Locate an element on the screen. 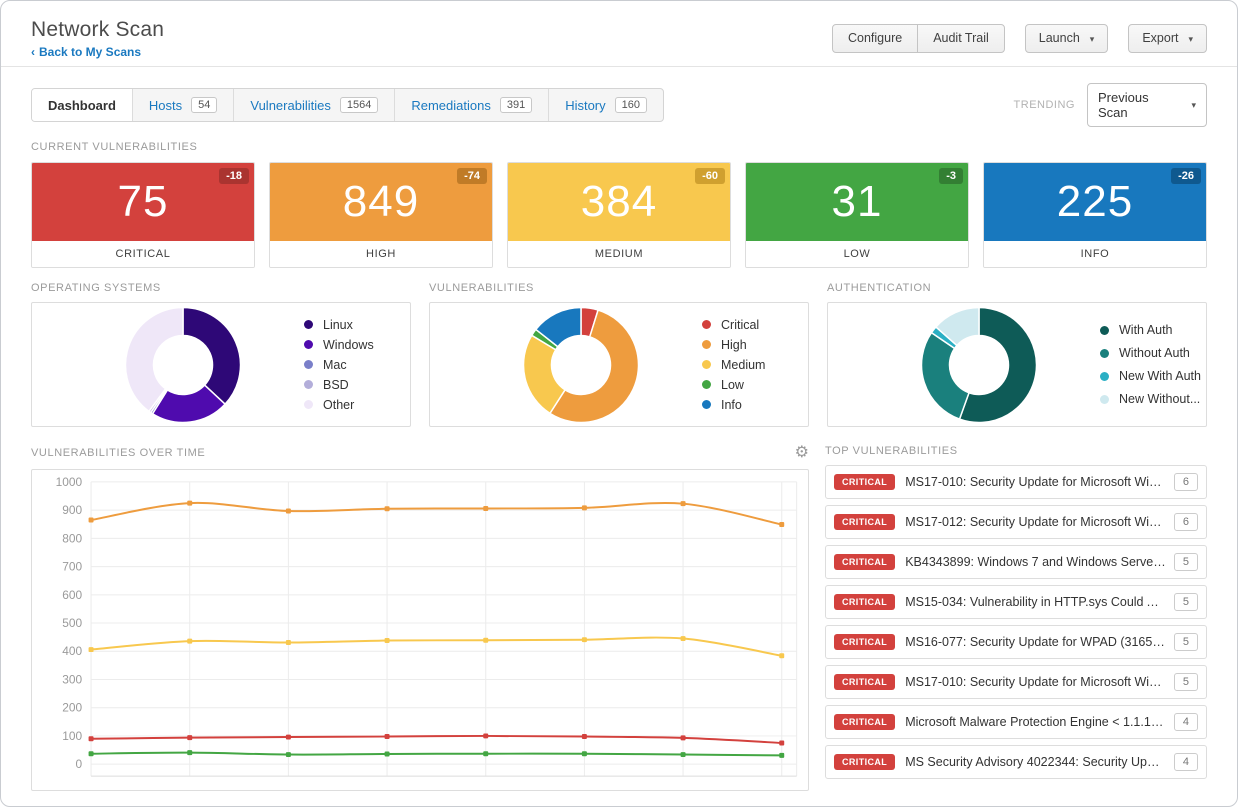 The width and height of the screenshot is (1238, 807). legend-item-low: Low is located at coordinates (733, 385).